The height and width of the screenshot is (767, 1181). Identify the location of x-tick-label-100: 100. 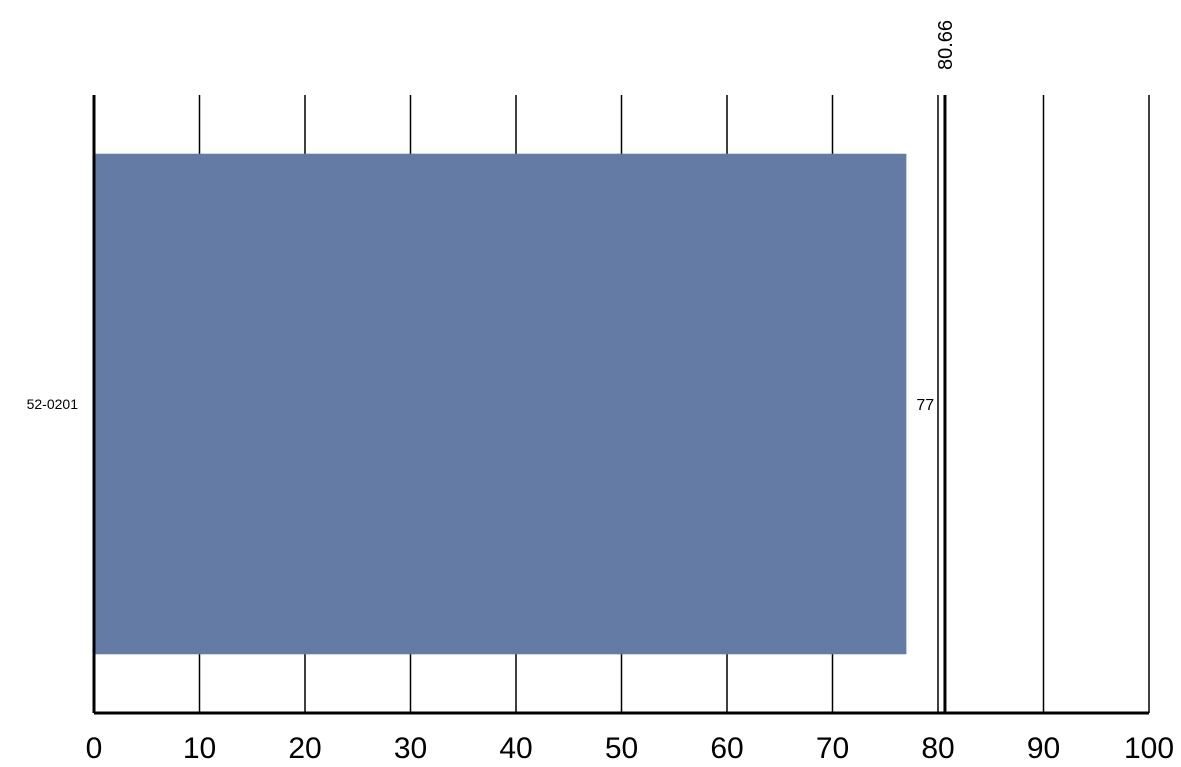
(1149, 748).